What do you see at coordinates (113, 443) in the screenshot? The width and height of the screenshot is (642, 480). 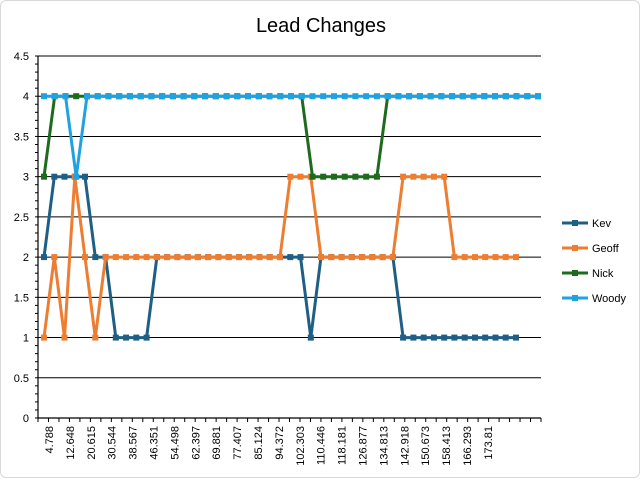 I see `x-tick-label: 30.544` at bounding box center [113, 443].